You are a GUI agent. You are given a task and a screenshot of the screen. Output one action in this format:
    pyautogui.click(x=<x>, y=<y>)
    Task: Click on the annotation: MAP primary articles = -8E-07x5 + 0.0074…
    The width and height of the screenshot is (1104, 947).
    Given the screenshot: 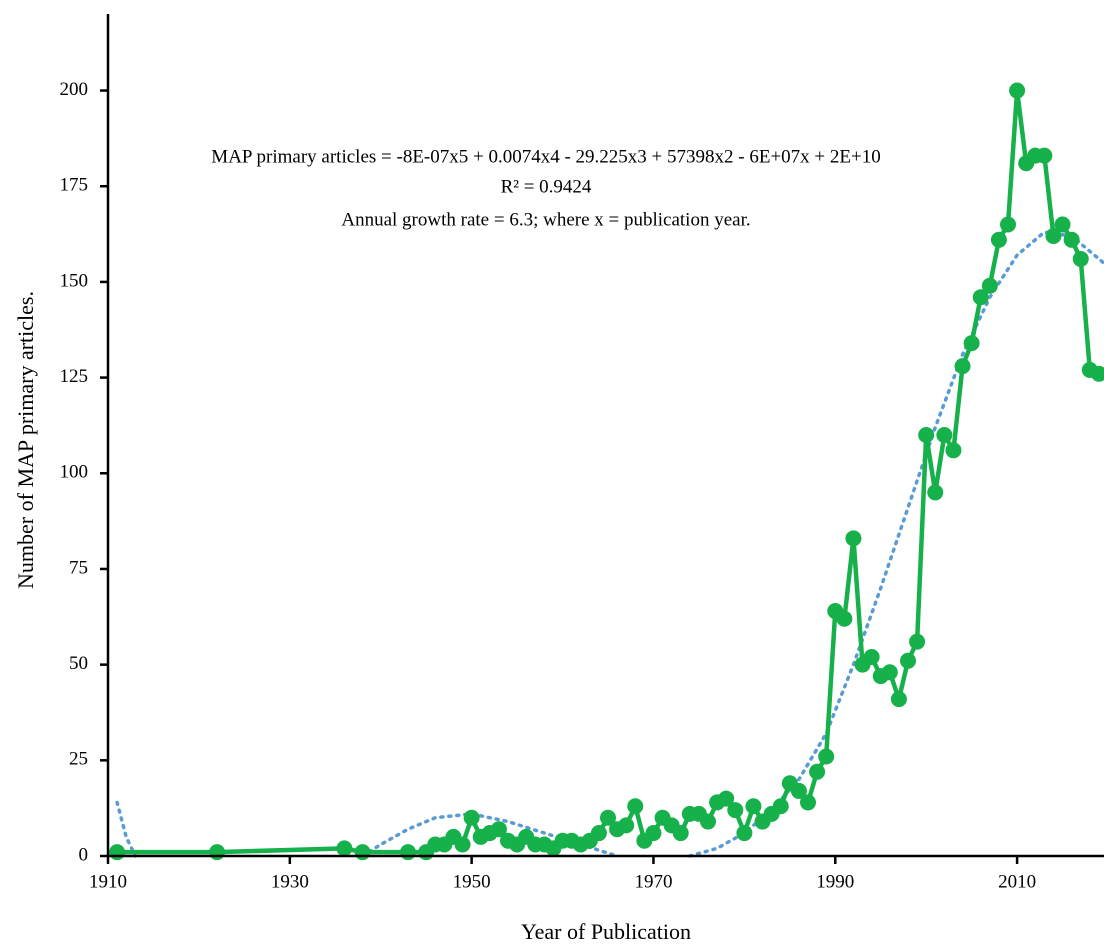 What is the action you would take?
    pyautogui.click(x=545, y=156)
    